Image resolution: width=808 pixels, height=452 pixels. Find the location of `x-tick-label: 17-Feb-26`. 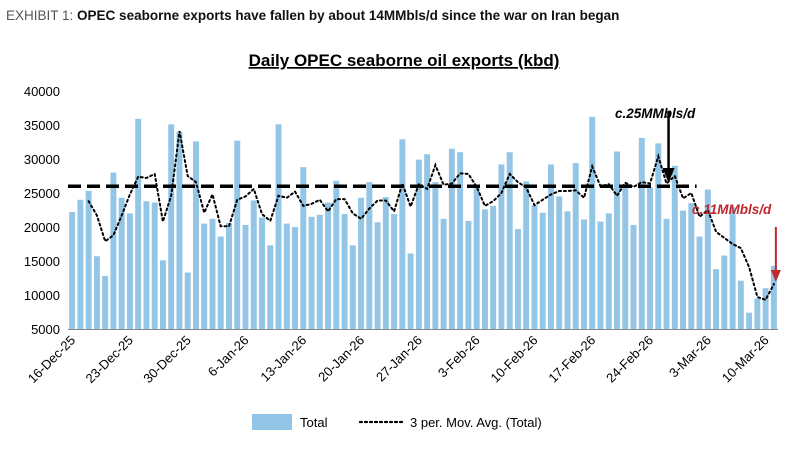

x-tick-label: 17-Feb-26 is located at coordinates (571, 359).